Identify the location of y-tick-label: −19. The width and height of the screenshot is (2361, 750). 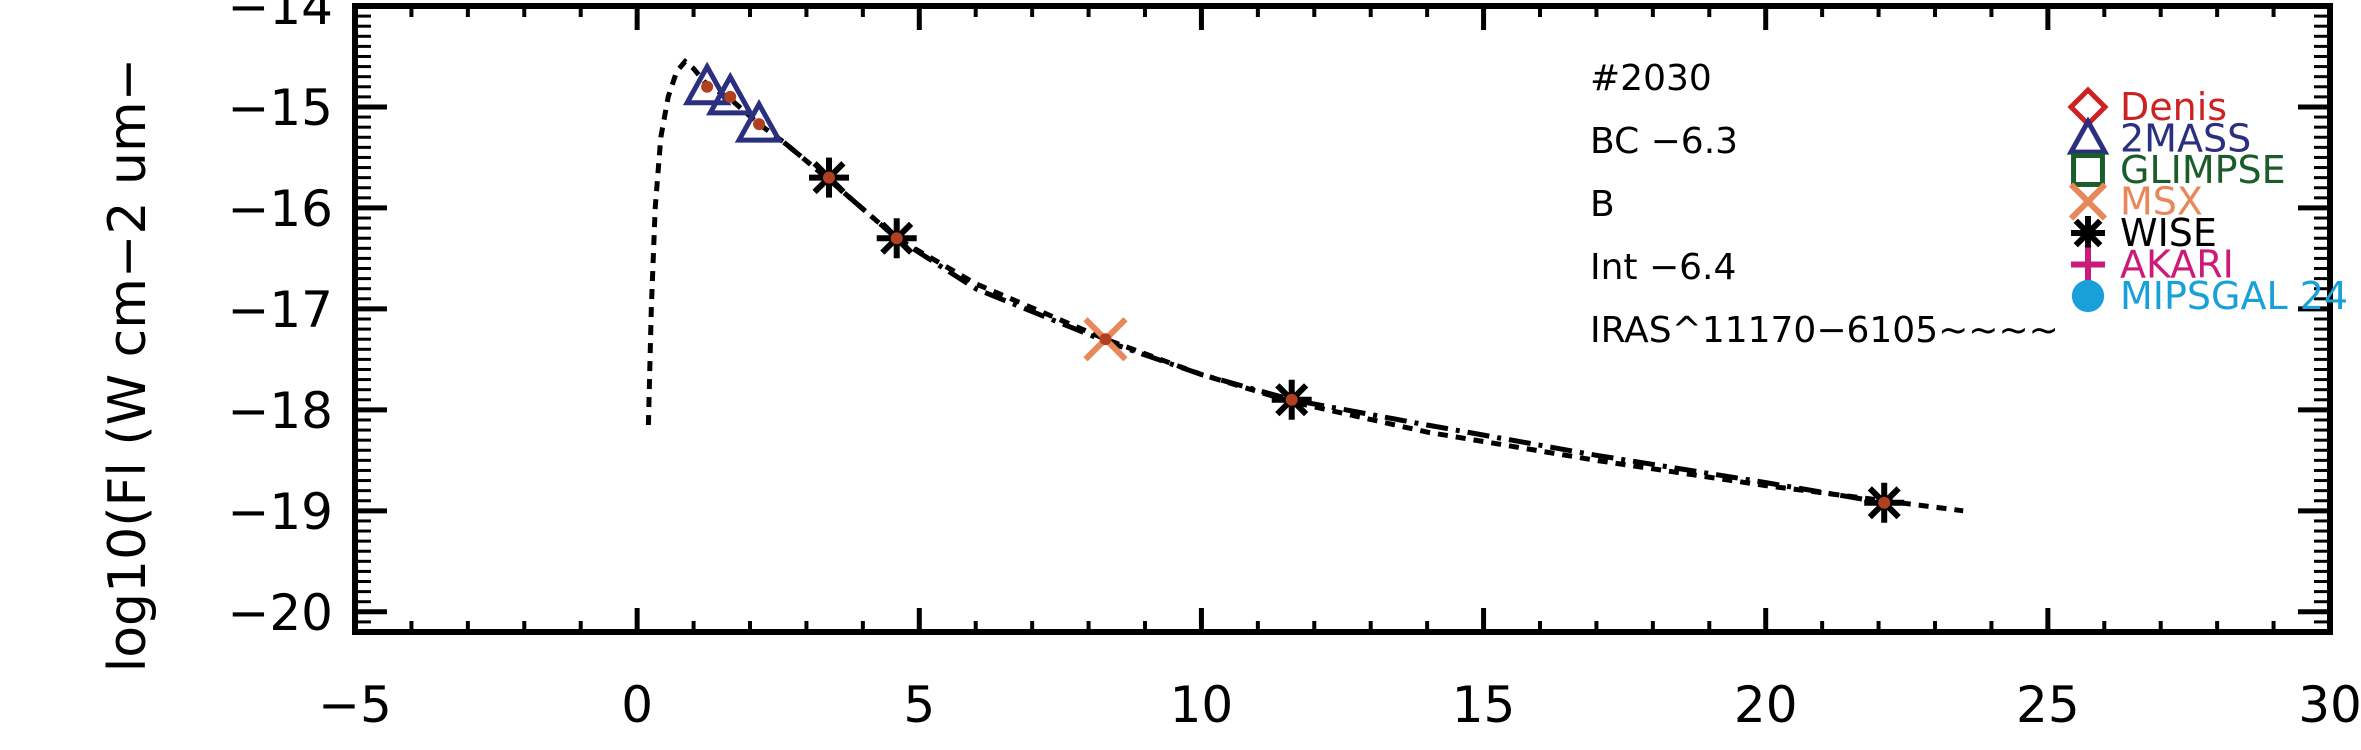
(280, 512).